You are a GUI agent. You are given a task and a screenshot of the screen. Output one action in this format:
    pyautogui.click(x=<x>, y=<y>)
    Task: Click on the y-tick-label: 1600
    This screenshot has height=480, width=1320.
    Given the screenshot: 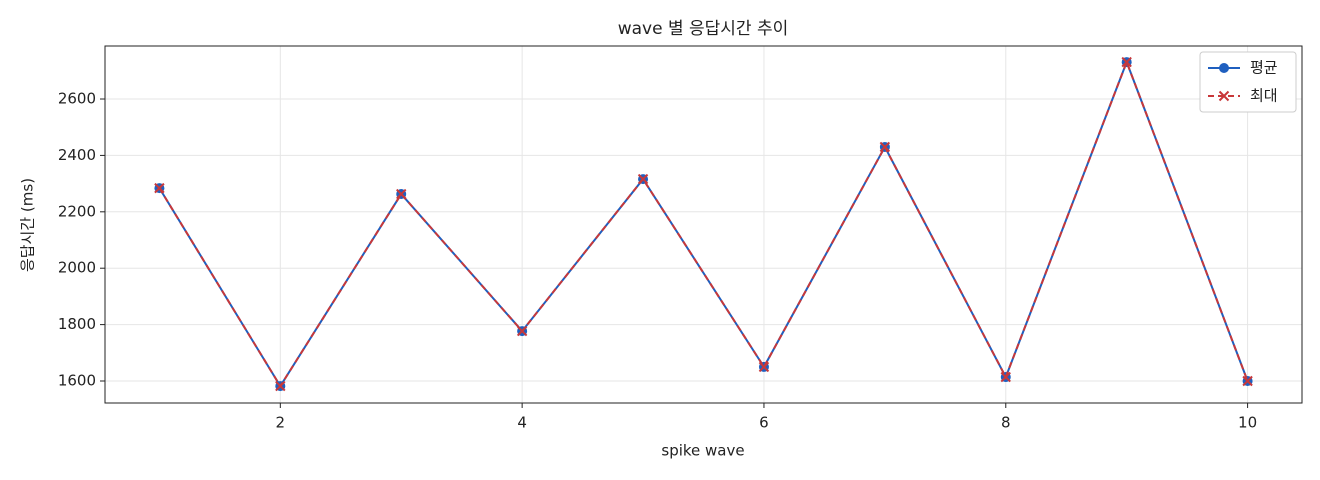 What is the action you would take?
    pyautogui.click(x=77, y=381)
    